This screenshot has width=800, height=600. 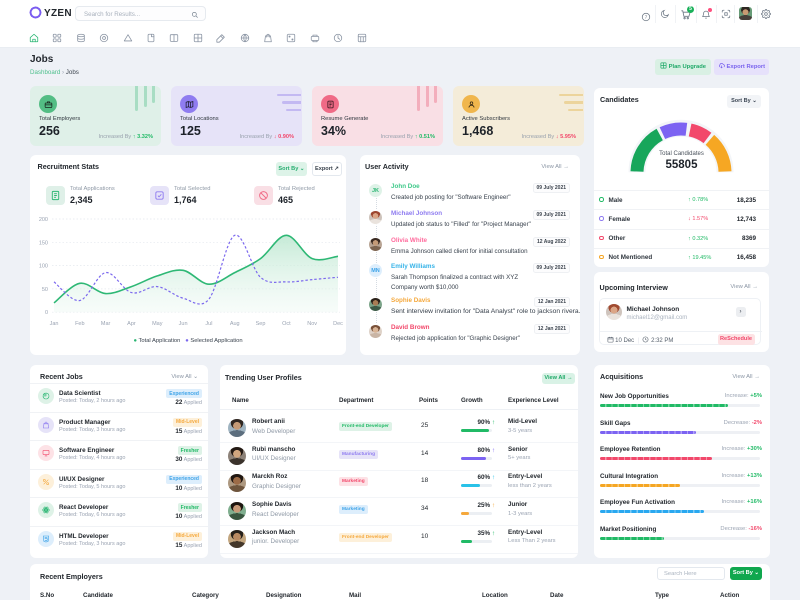 What do you see at coordinates (646, 17) in the screenshot?
I see `svg-text: 7` at bounding box center [646, 17].